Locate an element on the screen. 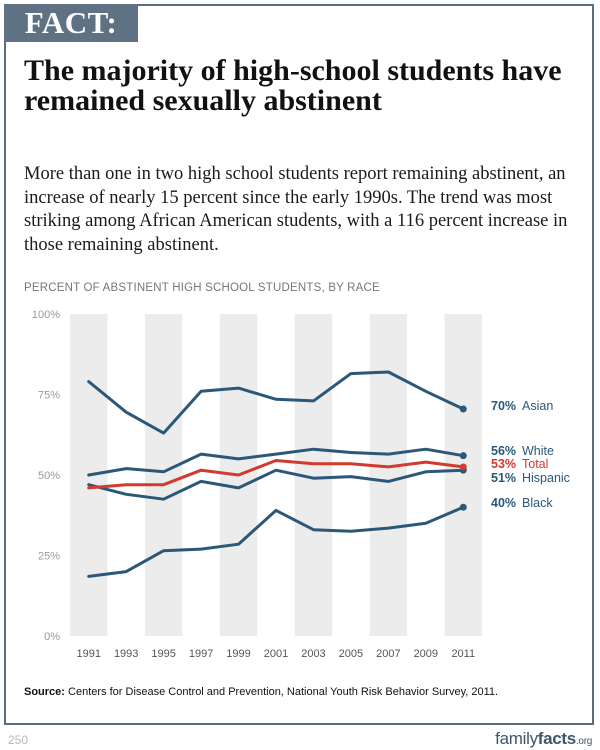 This screenshot has height=750, width=600. series-line-white is located at coordinates (276, 462).